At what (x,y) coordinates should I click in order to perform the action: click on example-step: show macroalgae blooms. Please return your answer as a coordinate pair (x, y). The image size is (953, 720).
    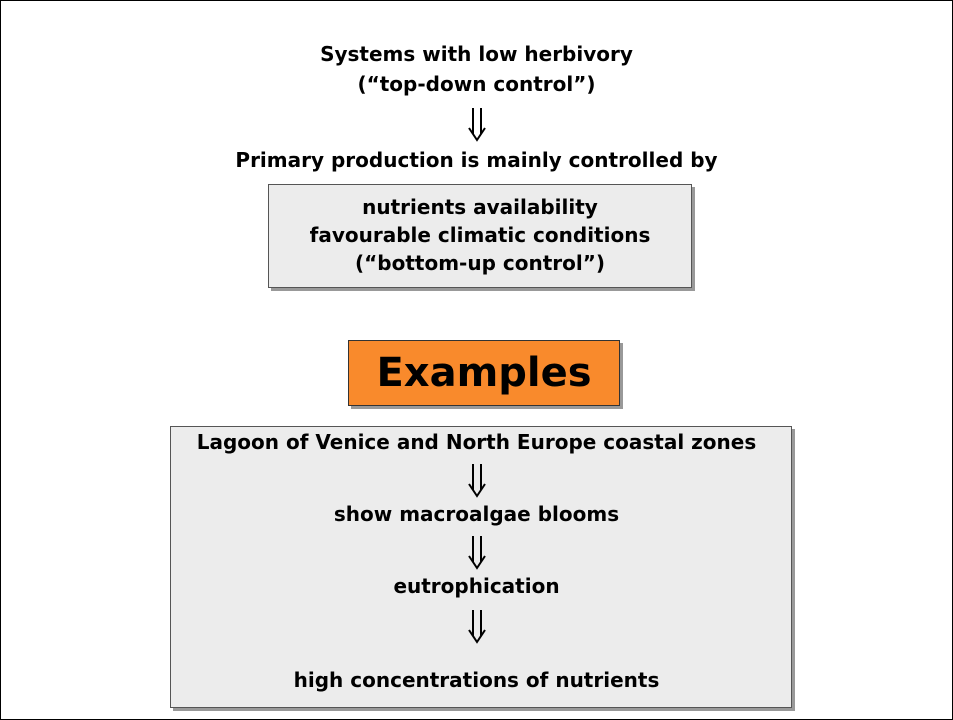
    Looking at the image, I should click on (476, 514).